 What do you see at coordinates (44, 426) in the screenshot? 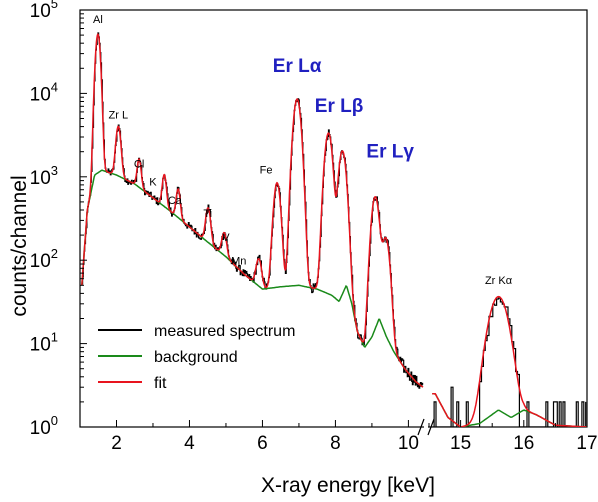
I see `y-tick-label: 10⁰` at bounding box center [44, 426].